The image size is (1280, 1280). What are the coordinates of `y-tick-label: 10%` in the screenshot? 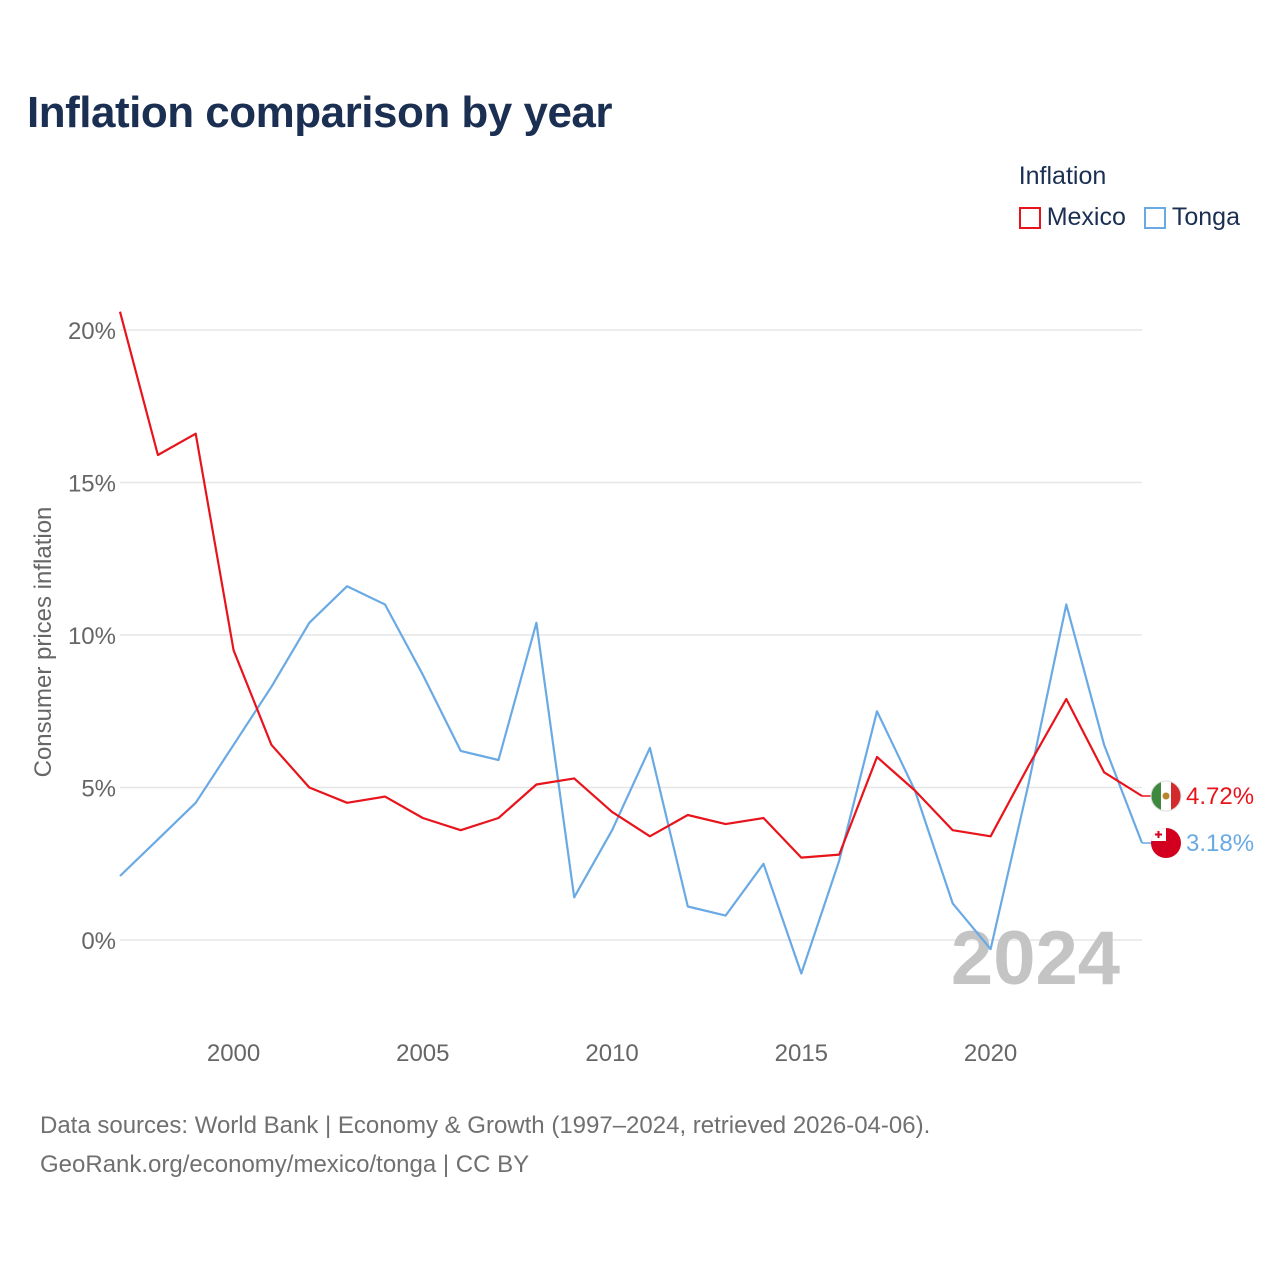 It's located at (92, 636).